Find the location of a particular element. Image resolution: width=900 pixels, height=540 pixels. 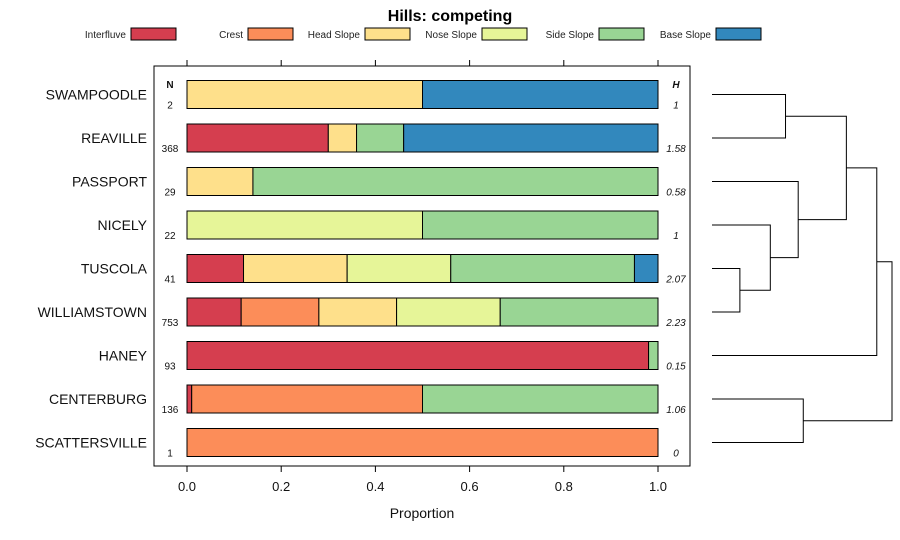

row-label: REAVILLE is located at coordinates (114, 138).